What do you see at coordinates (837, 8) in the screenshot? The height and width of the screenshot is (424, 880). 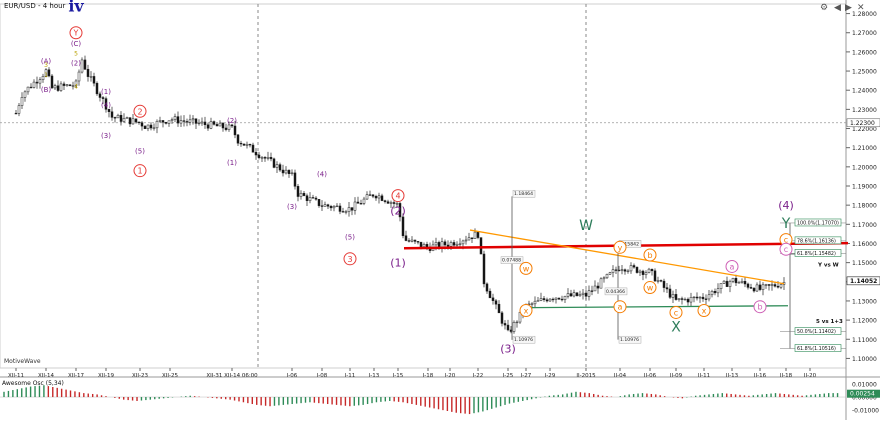 I see `navigate-left-icon: ◀` at bounding box center [837, 8].